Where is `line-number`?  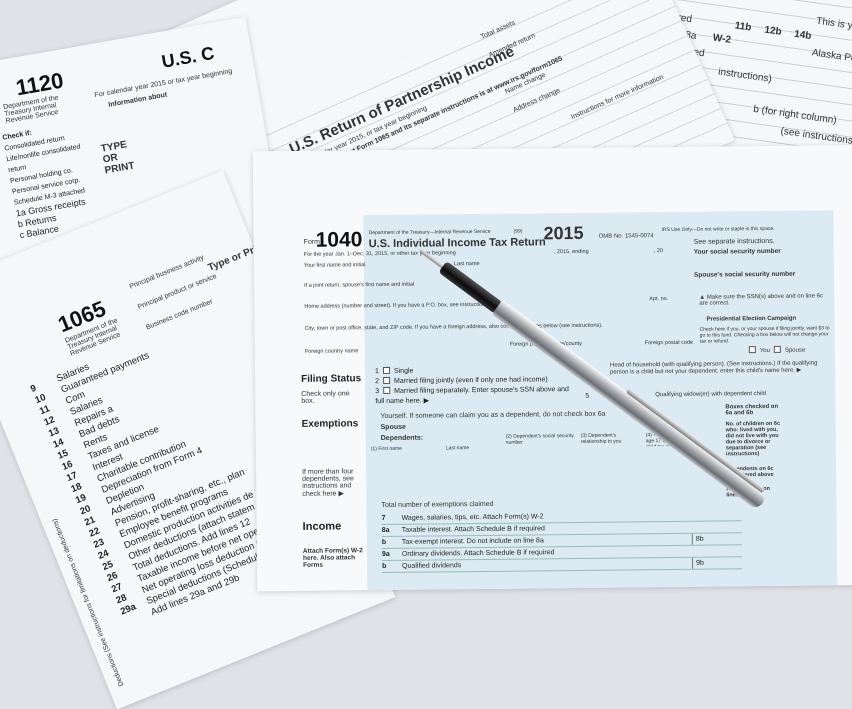
line-number is located at coordinates (139, 620).